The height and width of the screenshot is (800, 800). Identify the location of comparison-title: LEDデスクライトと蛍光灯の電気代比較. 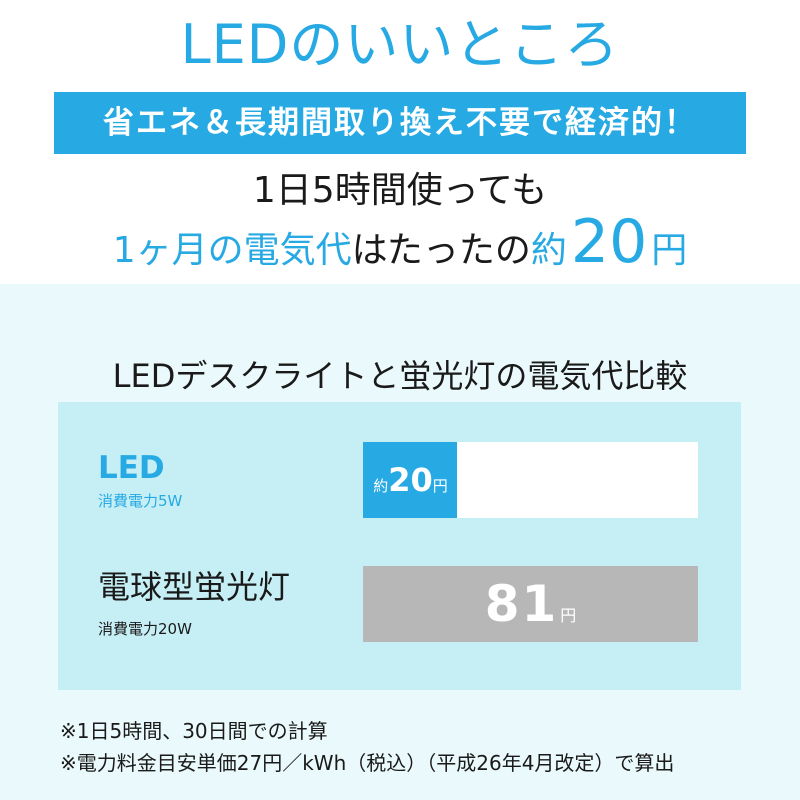
(400, 376).